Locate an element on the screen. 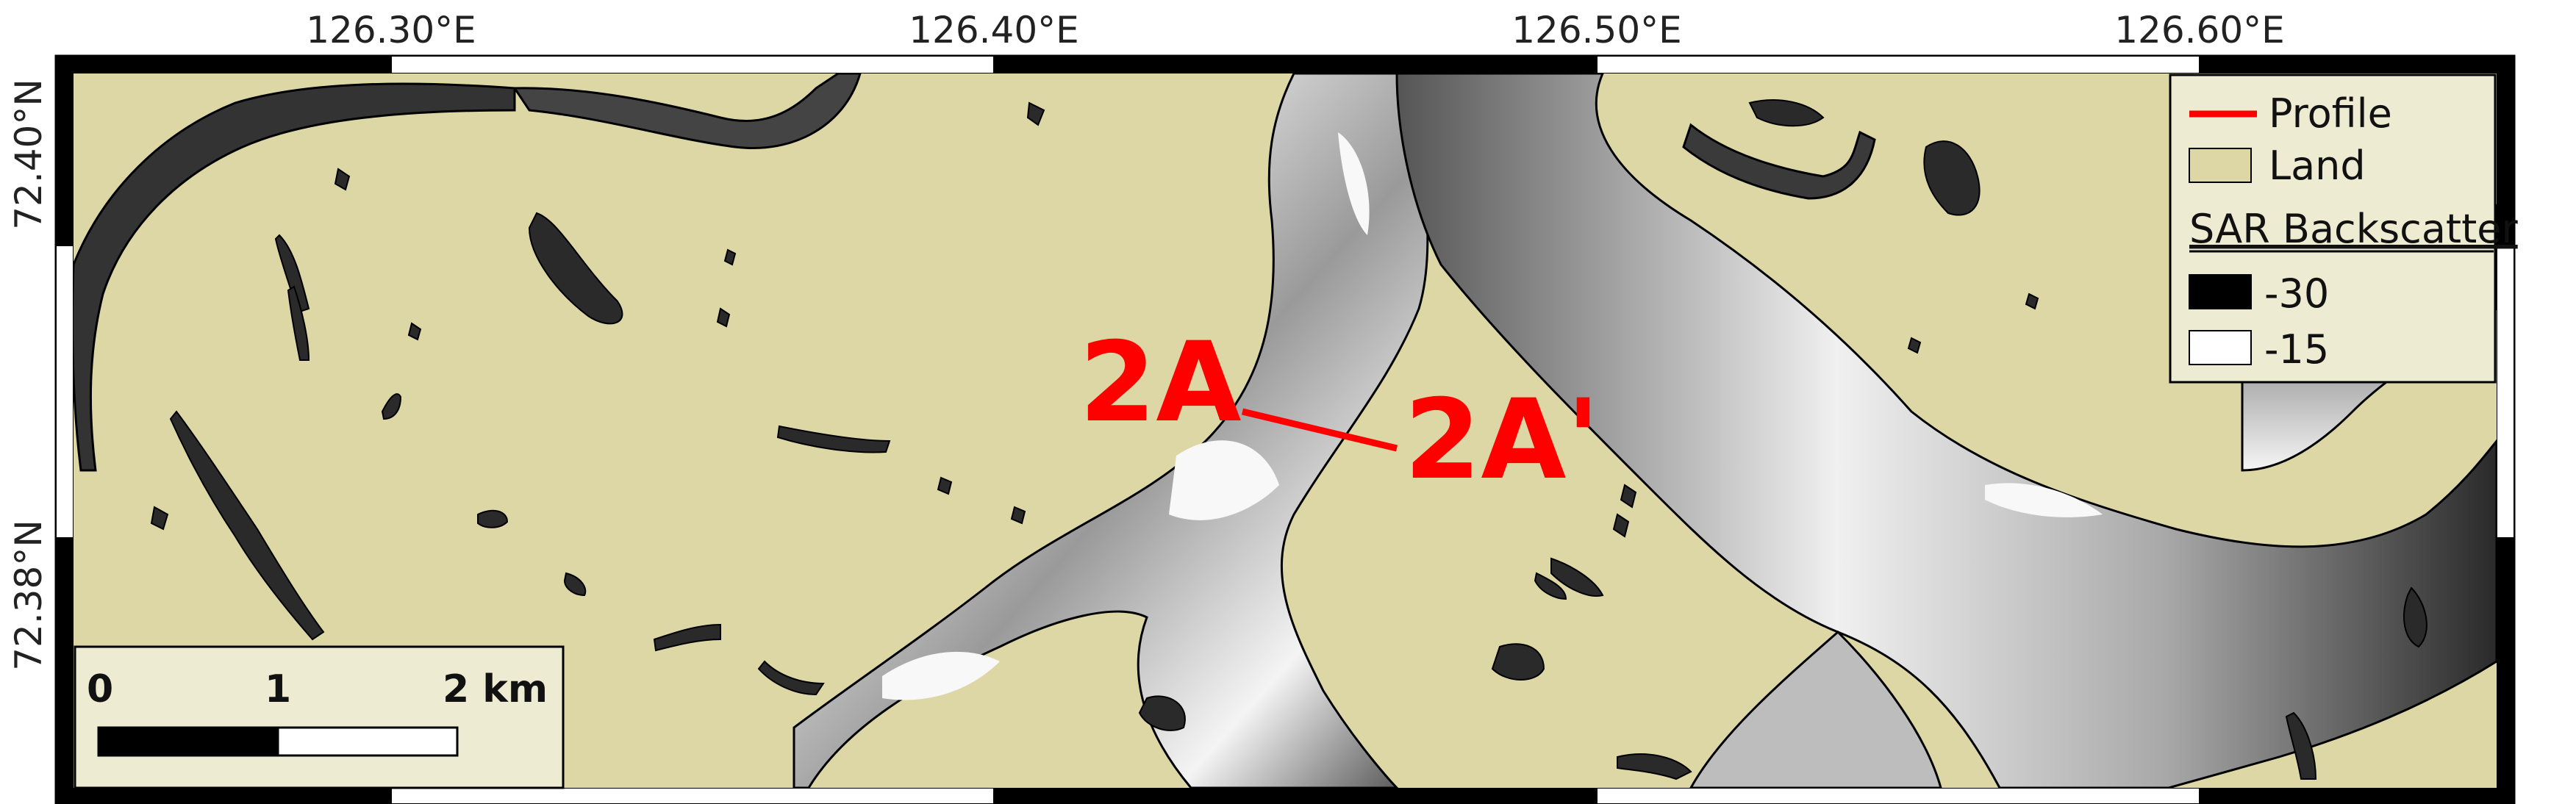  scalebar: 0 1 2 km is located at coordinates (319, 717).